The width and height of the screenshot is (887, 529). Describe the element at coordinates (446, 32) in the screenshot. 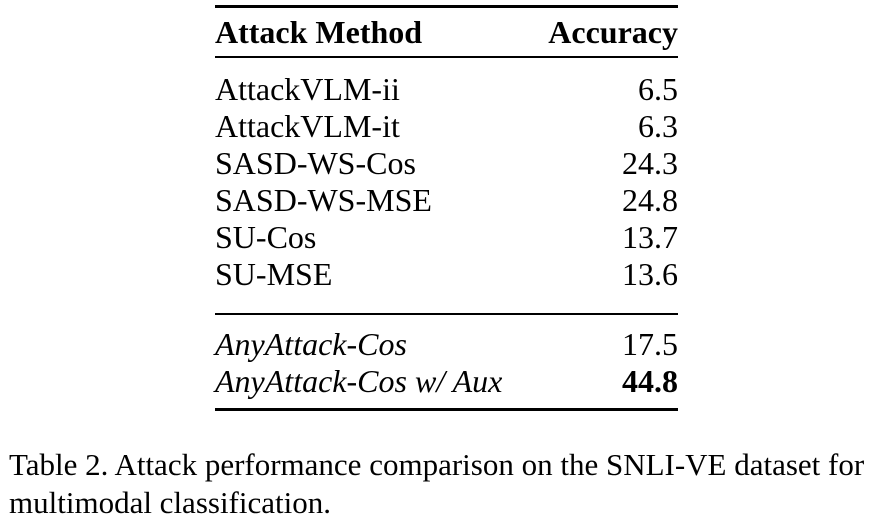

I see `table-header-row: Attack Method Accuracy` at that location.